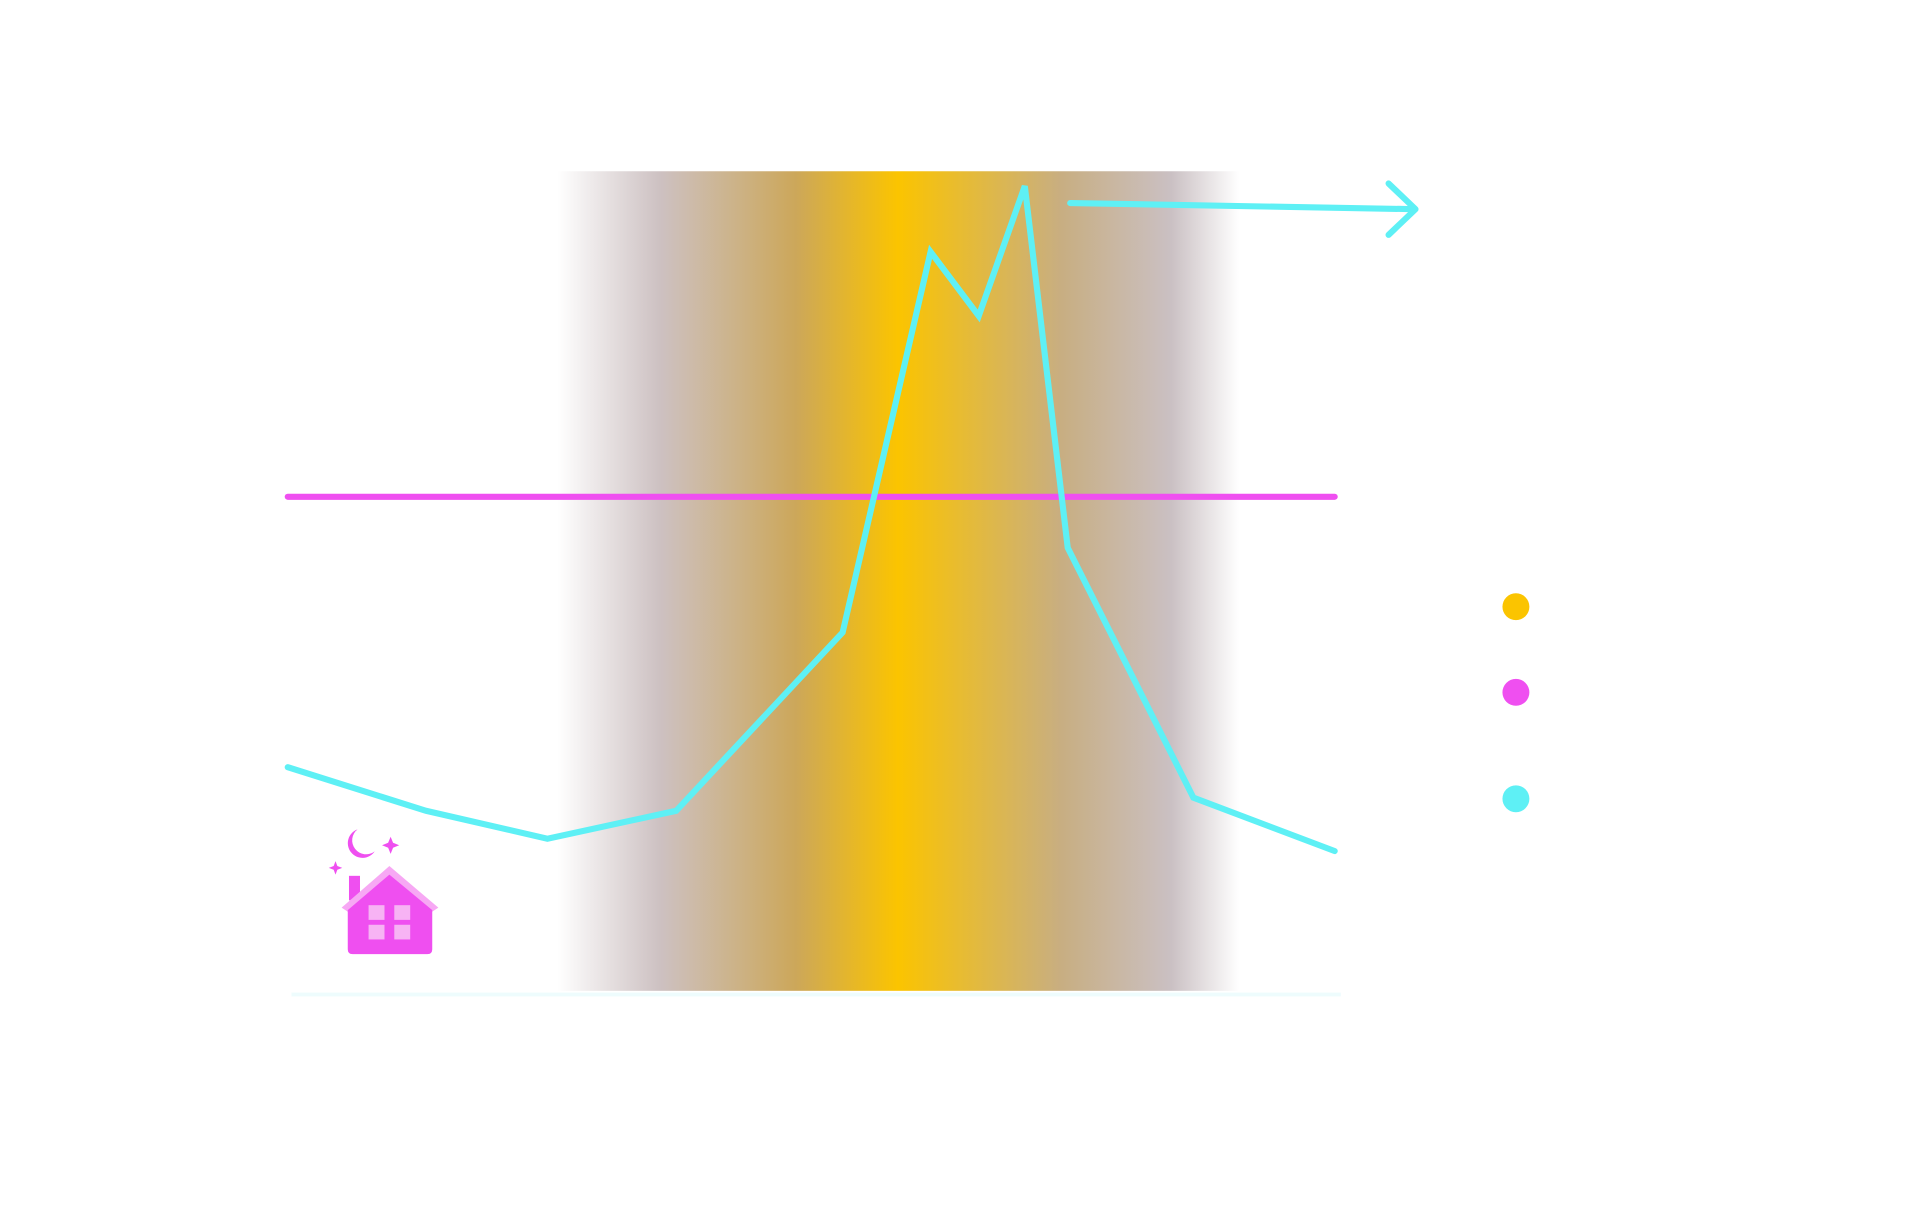  Describe the element at coordinates (383, 892) in the screenshot. I see `night-house-icon` at that location.